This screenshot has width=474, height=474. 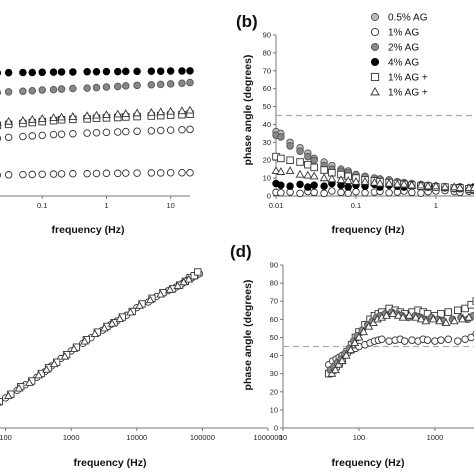 I want to click on panel-d-ytick-label: 60, so click(x=274, y=319).